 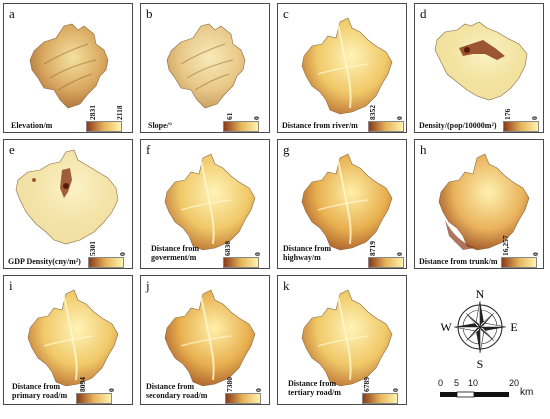 I want to click on colorbar-max: 8094, so click(x=82, y=384).